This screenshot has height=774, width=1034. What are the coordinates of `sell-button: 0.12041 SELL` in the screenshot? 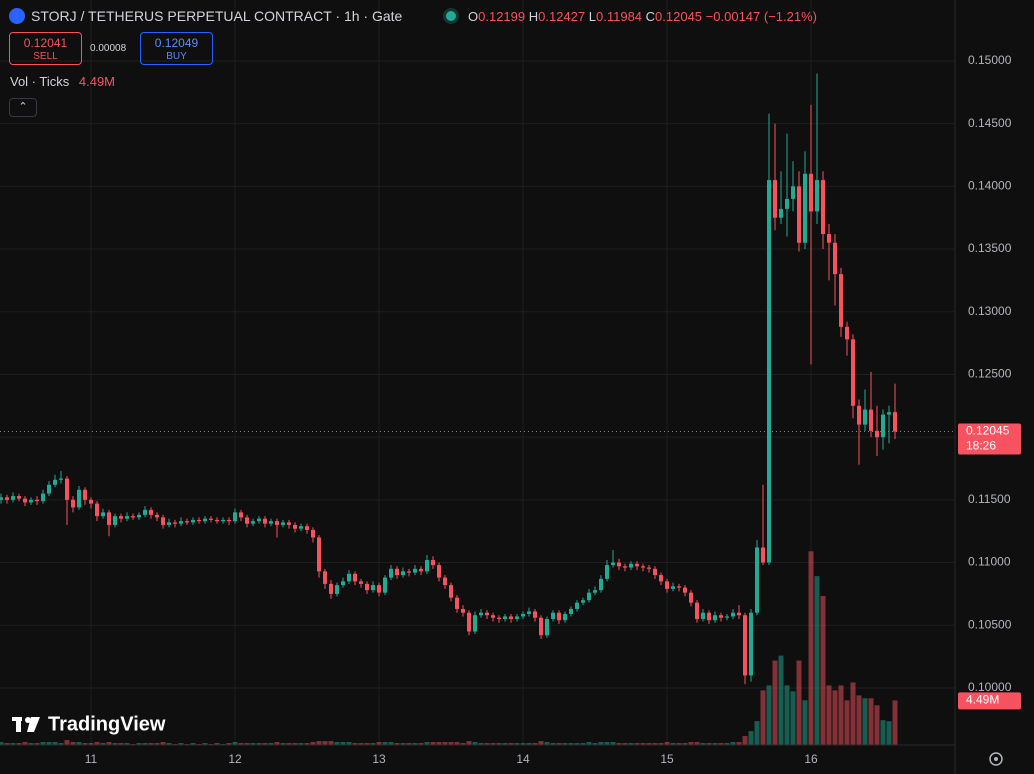 It's located at (45, 48).